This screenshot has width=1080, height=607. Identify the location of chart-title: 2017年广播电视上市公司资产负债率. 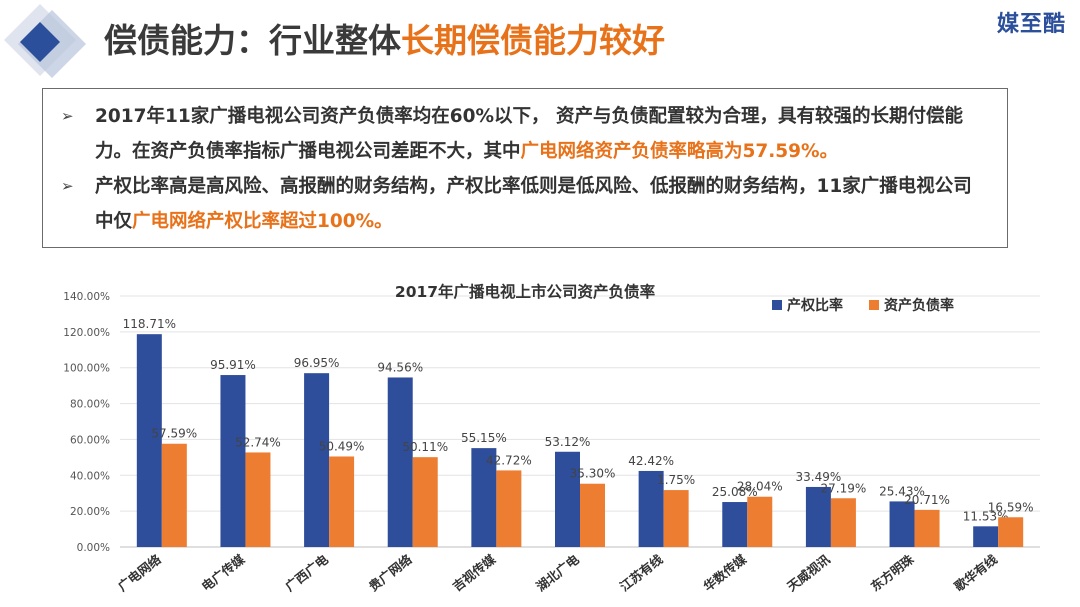
(525, 291).